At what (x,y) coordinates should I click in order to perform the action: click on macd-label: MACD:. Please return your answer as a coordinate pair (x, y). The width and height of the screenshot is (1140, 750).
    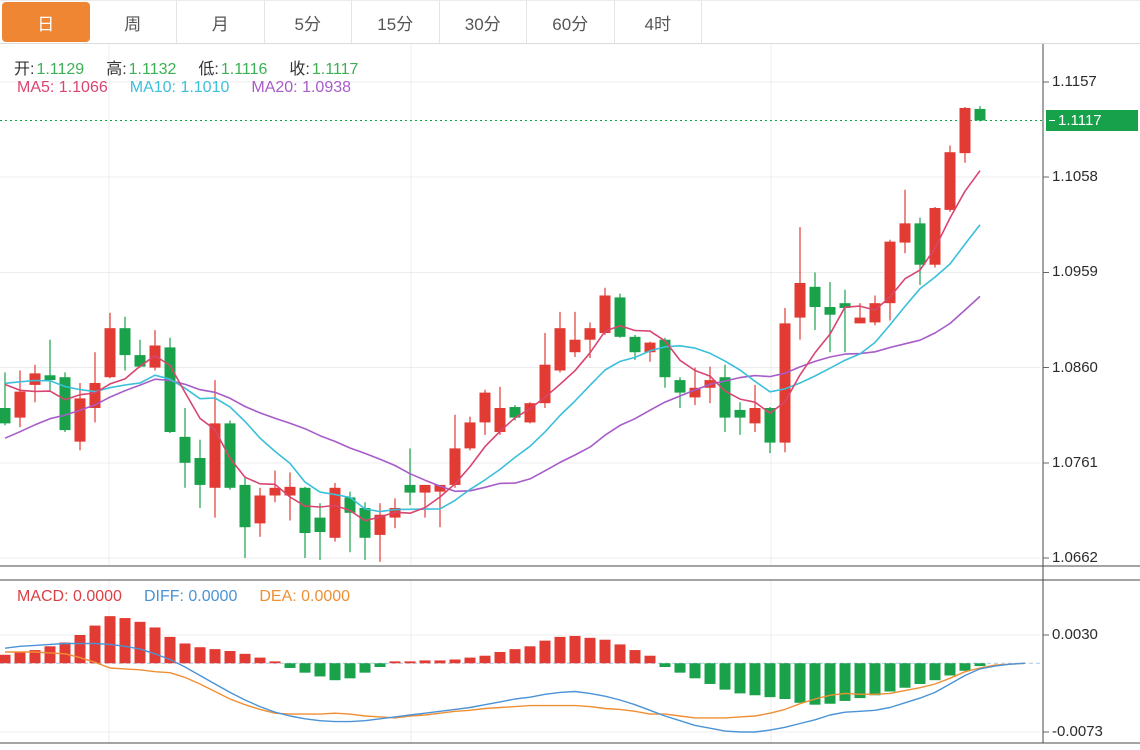
    Looking at the image, I should click on (43, 596).